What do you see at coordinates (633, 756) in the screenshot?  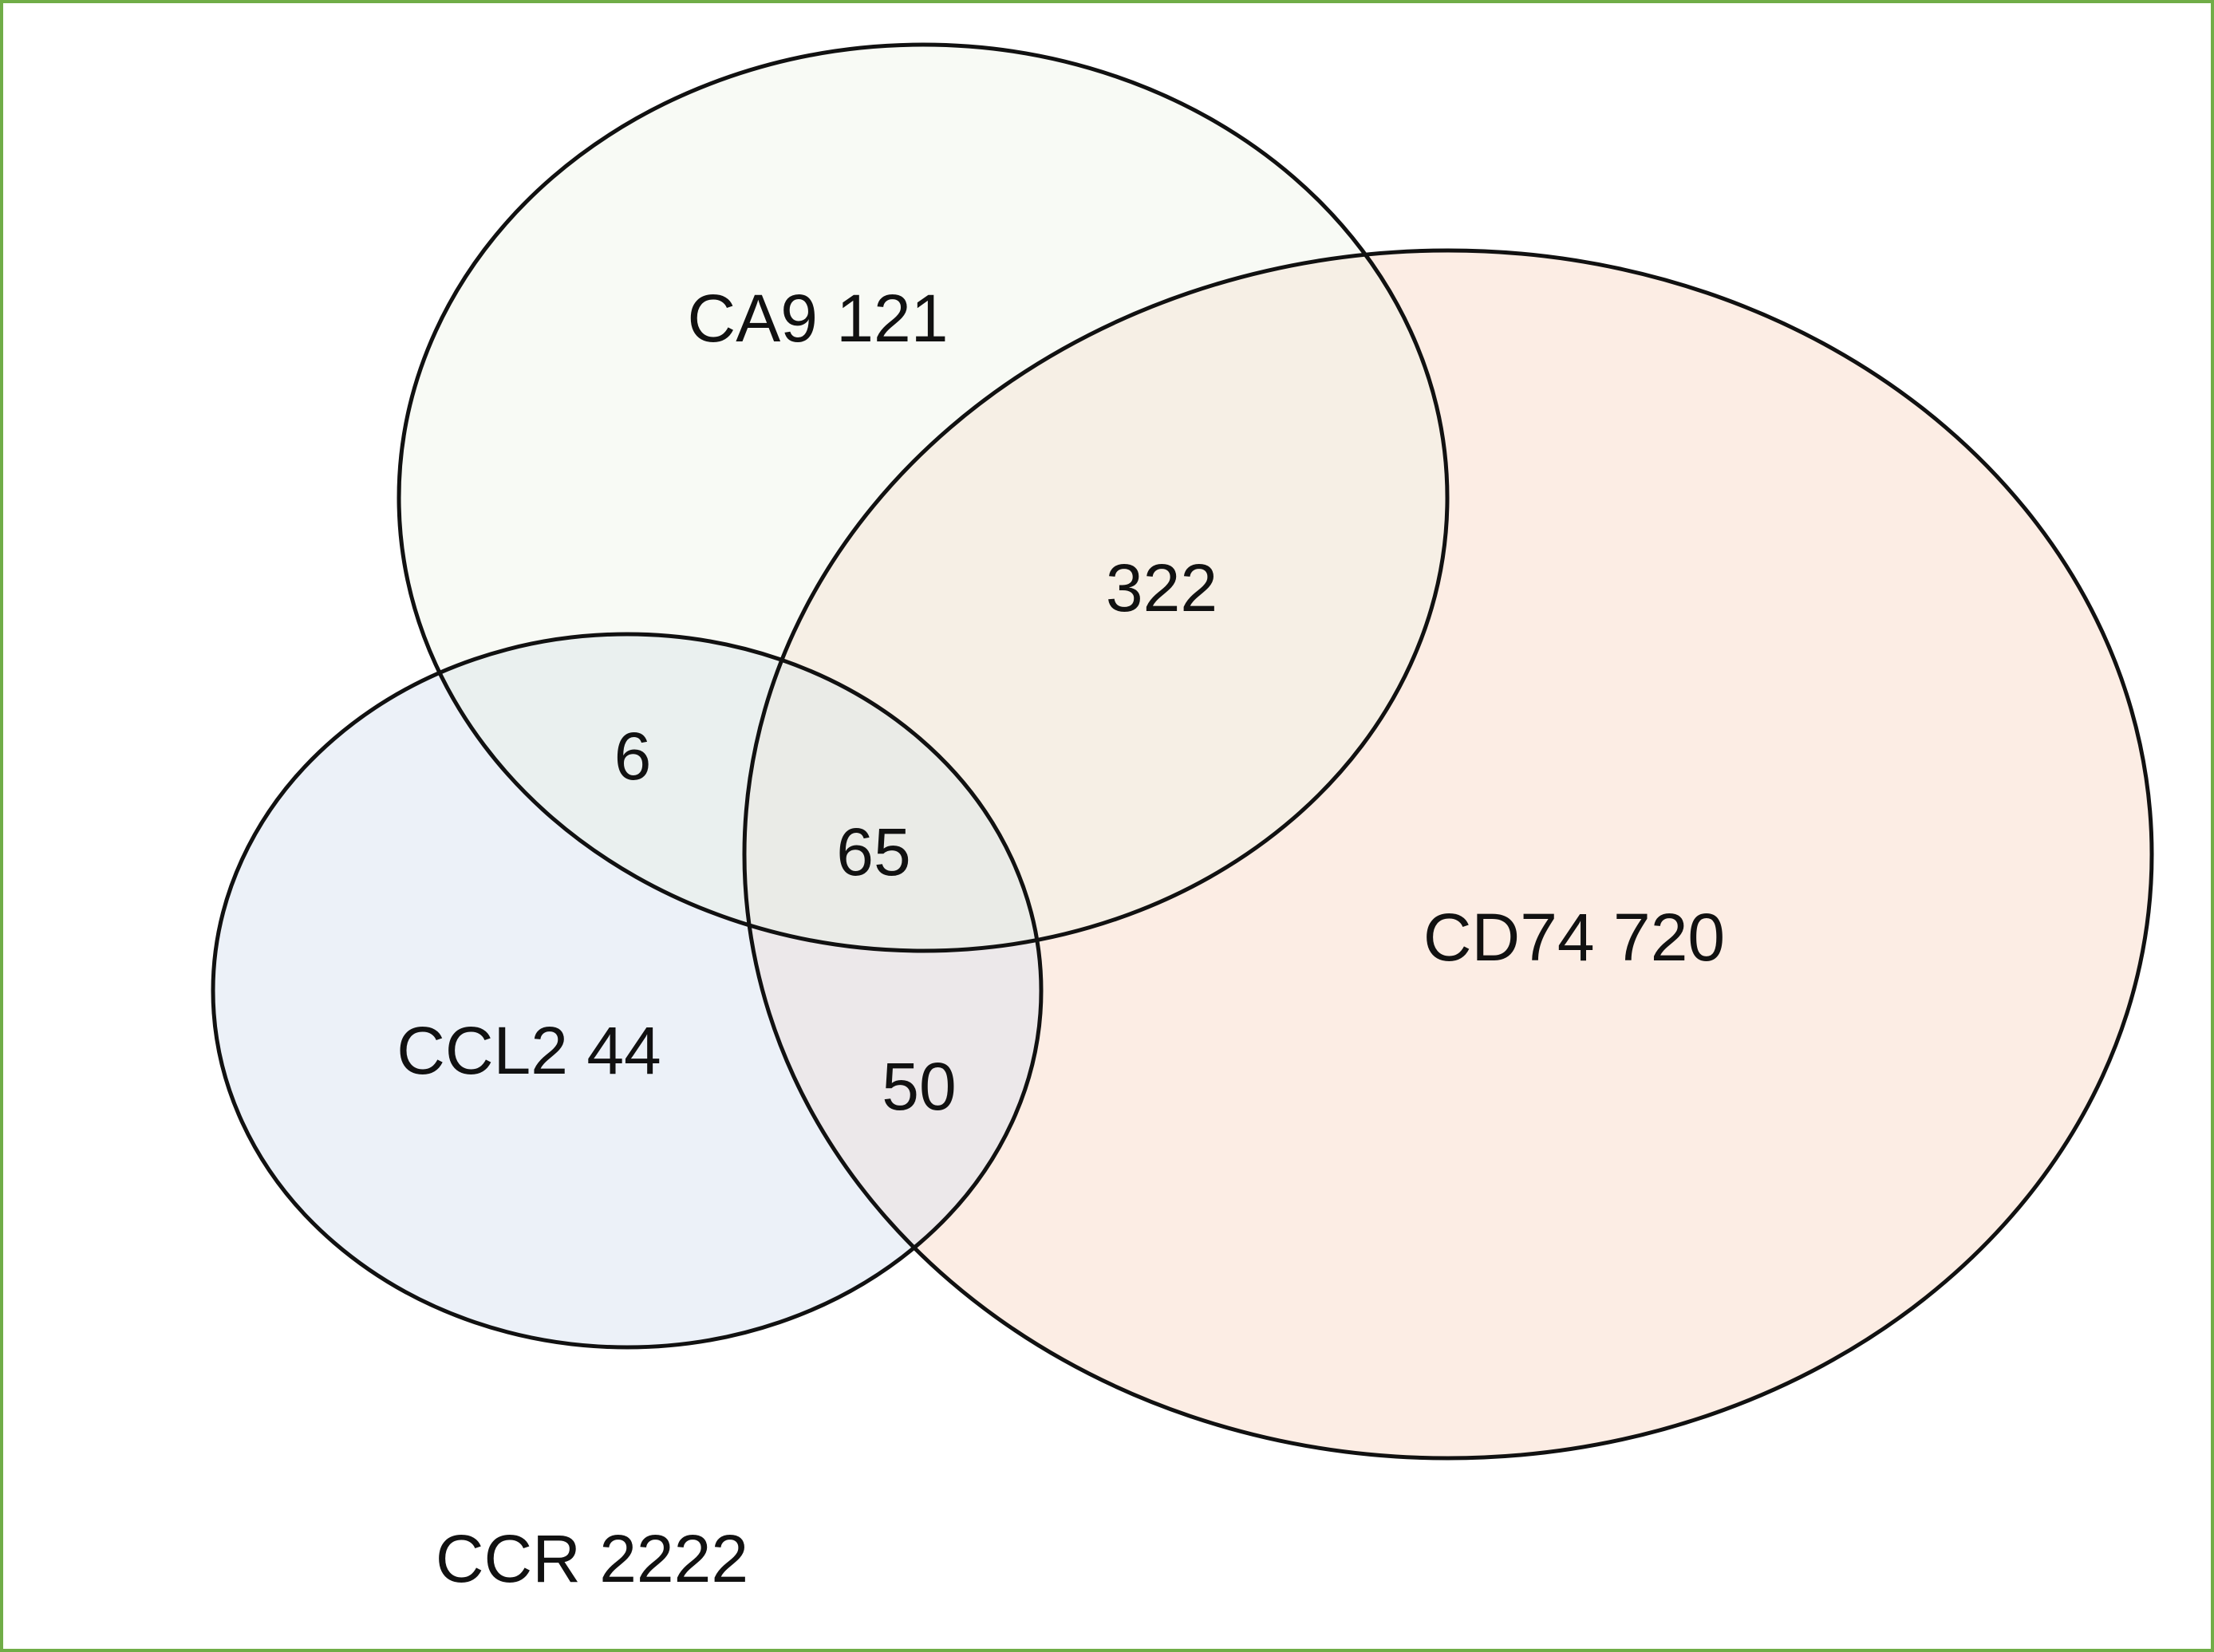 I see `intersection-ca9-ccl2-count: 6` at bounding box center [633, 756].